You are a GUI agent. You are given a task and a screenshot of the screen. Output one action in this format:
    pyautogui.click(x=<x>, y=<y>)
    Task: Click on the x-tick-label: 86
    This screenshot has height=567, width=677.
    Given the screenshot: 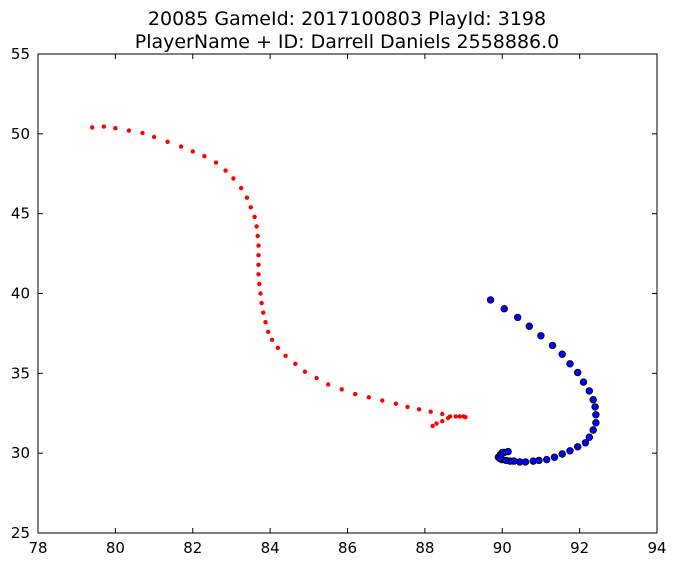 What is the action you would take?
    pyautogui.click(x=347, y=548)
    